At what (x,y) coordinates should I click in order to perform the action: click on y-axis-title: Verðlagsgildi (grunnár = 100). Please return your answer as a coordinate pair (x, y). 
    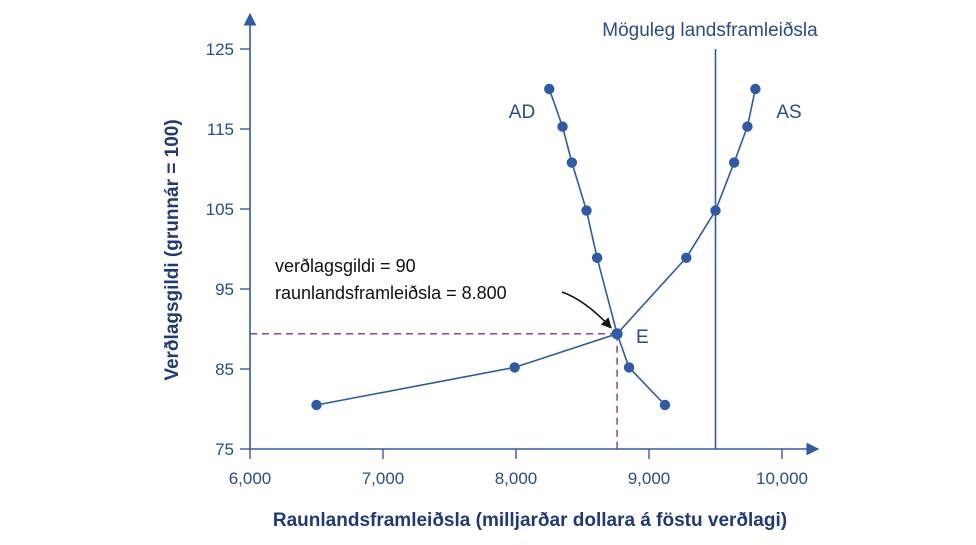
    Looking at the image, I should click on (172, 249).